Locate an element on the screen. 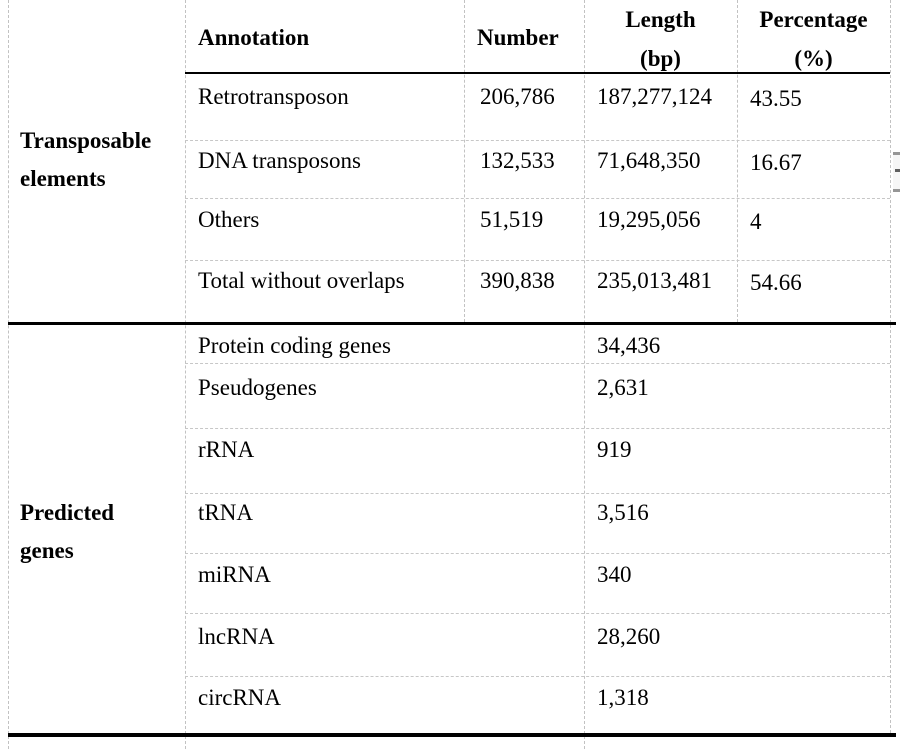 The image size is (900, 749). cell-annotation: Protein coding genes is located at coordinates (294, 345).